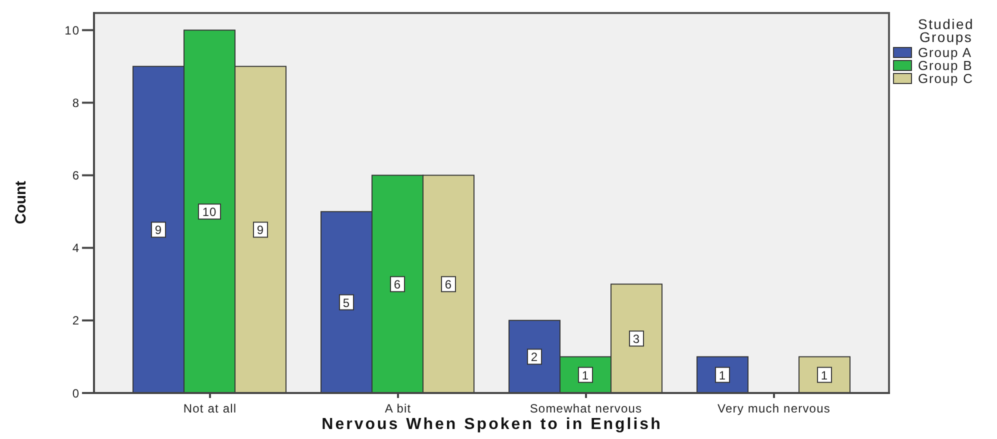  What do you see at coordinates (76, 248) in the screenshot?
I see `y-tick-label: 4` at bounding box center [76, 248].